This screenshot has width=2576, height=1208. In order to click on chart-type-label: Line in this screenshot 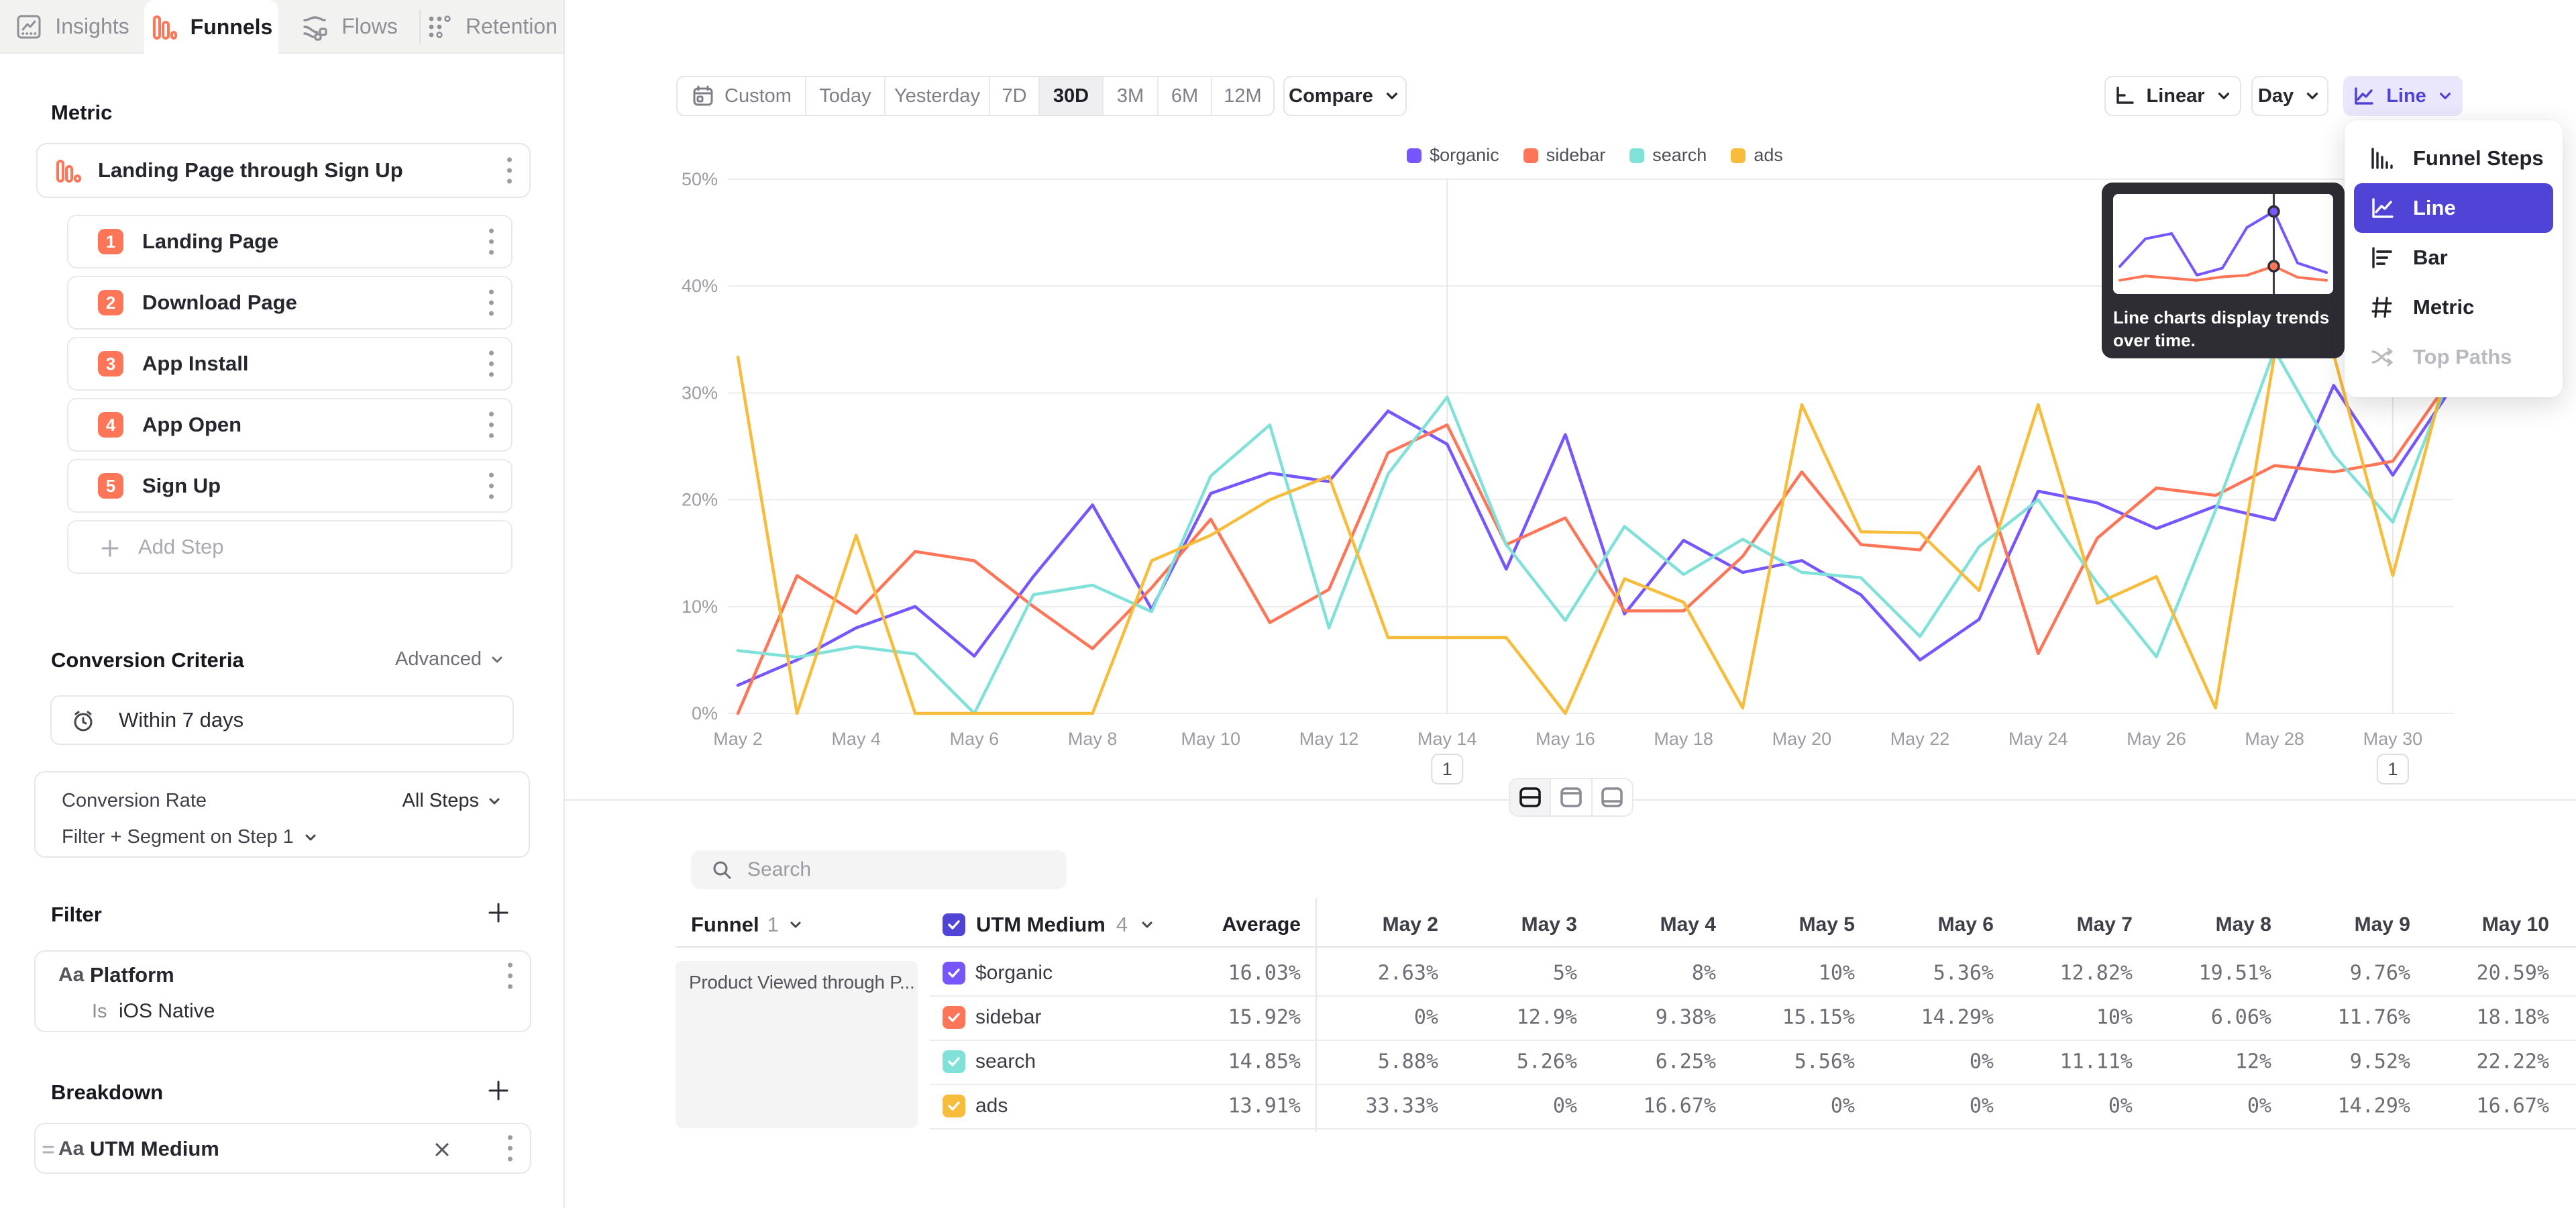, I will do `click(2406, 96)`.